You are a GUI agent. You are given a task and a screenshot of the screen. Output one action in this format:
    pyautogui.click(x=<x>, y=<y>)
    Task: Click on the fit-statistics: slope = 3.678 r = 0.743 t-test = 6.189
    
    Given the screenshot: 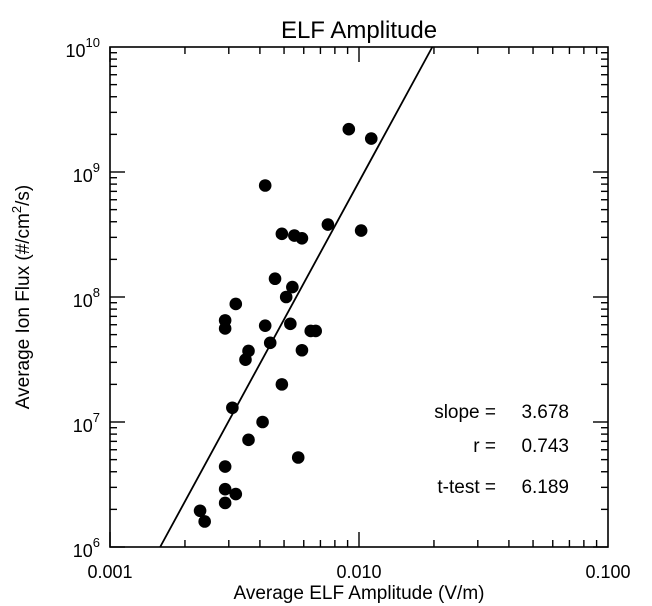 What is the action you would take?
    pyautogui.click(x=501, y=450)
    